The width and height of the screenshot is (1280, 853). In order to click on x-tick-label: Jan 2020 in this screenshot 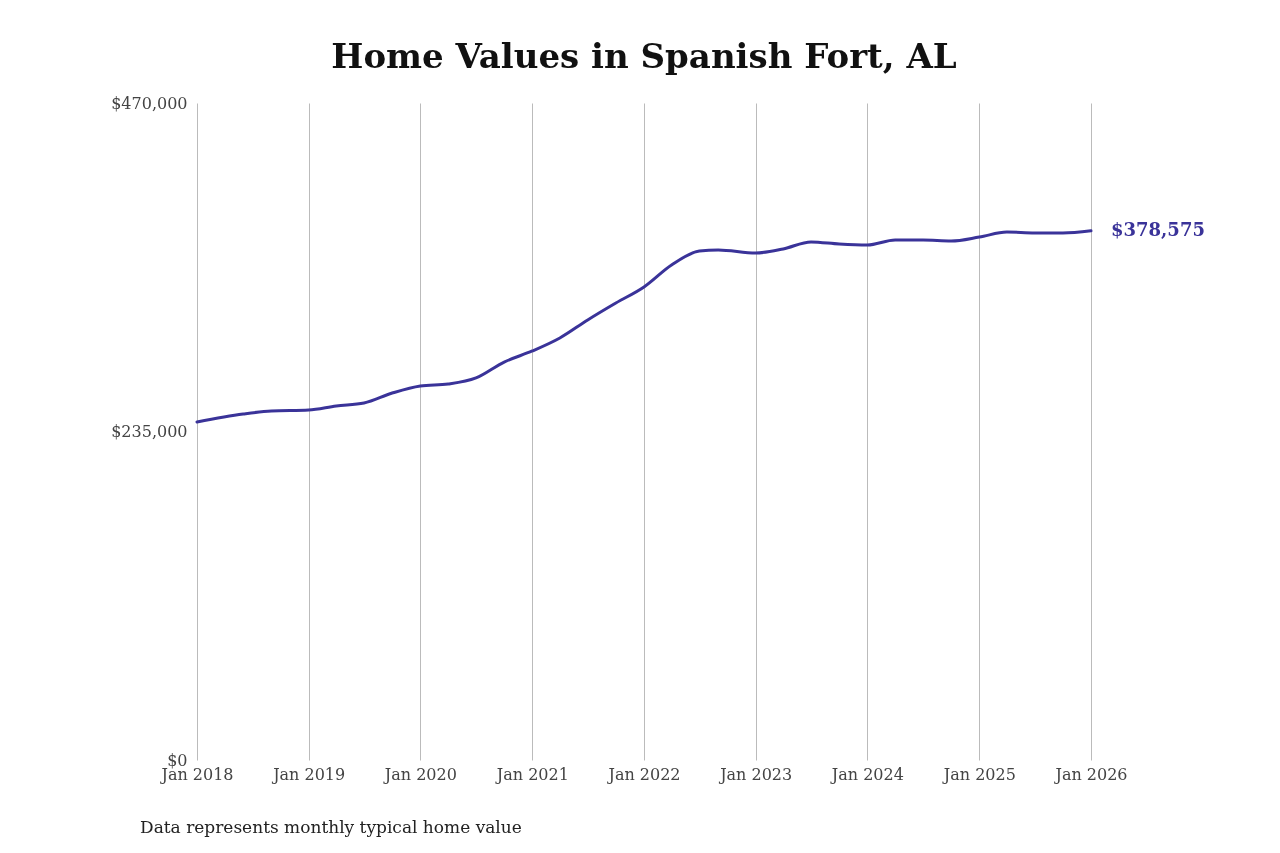, I will do `click(419, 774)`.